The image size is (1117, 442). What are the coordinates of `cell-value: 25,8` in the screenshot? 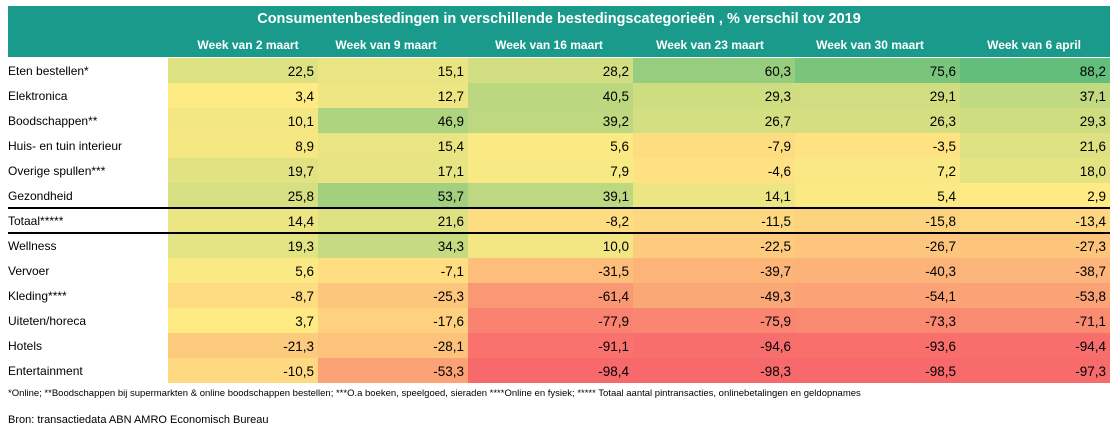 It's located at (301, 196).